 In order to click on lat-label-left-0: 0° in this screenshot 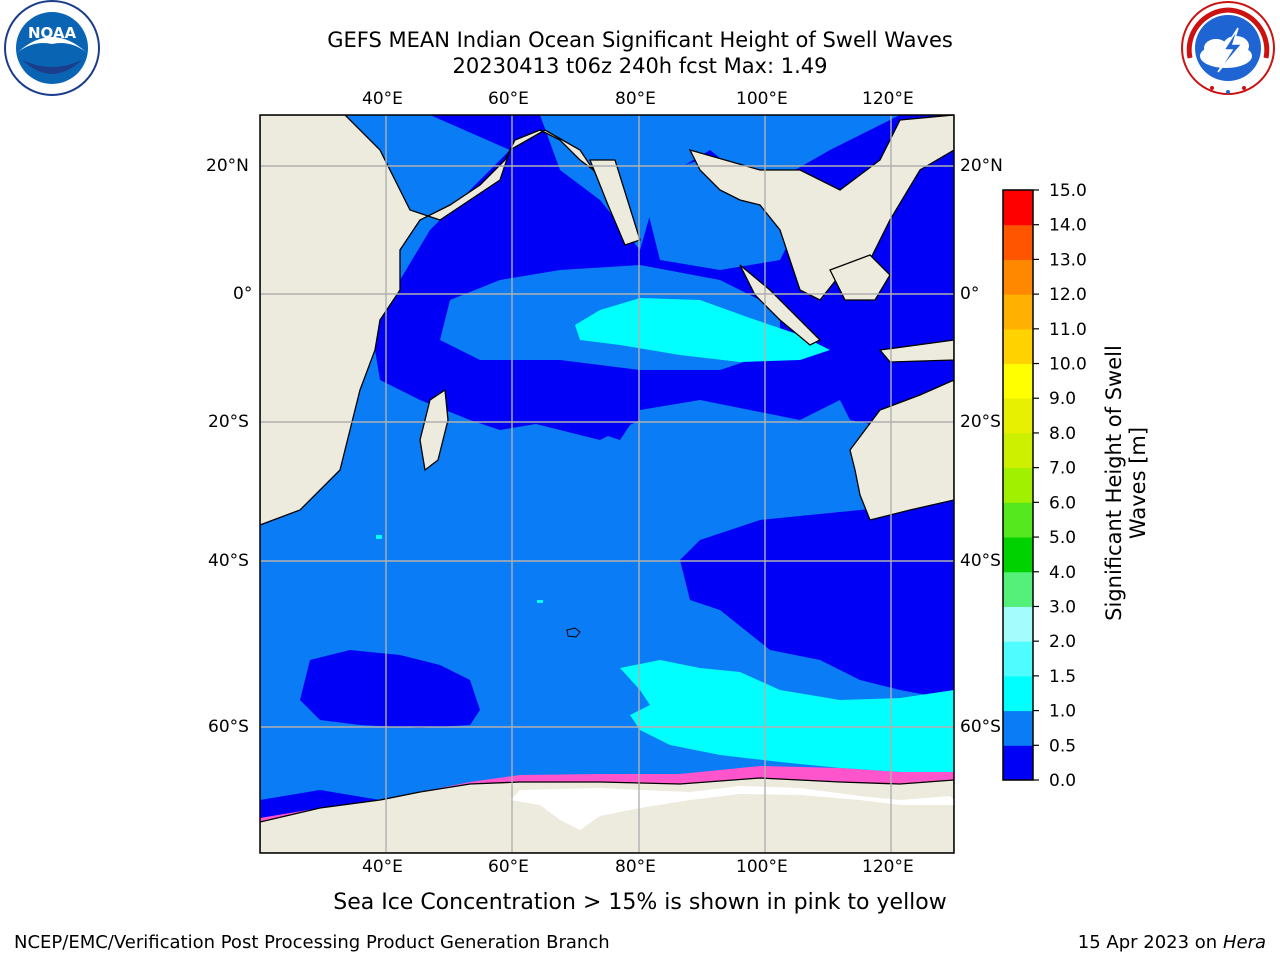, I will do `click(243, 294)`.